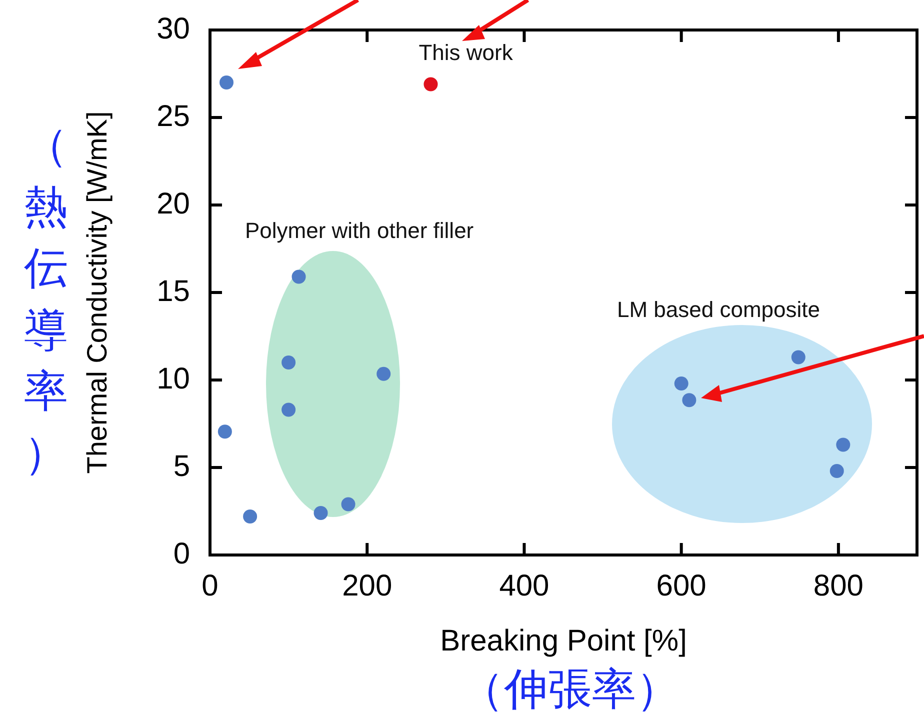 Image resolution: width=924 pixels, height=727 pixels. Describe the element at coordinates (46, 300) in the screenshot. I see `text: （熱伝導率）` at that location.